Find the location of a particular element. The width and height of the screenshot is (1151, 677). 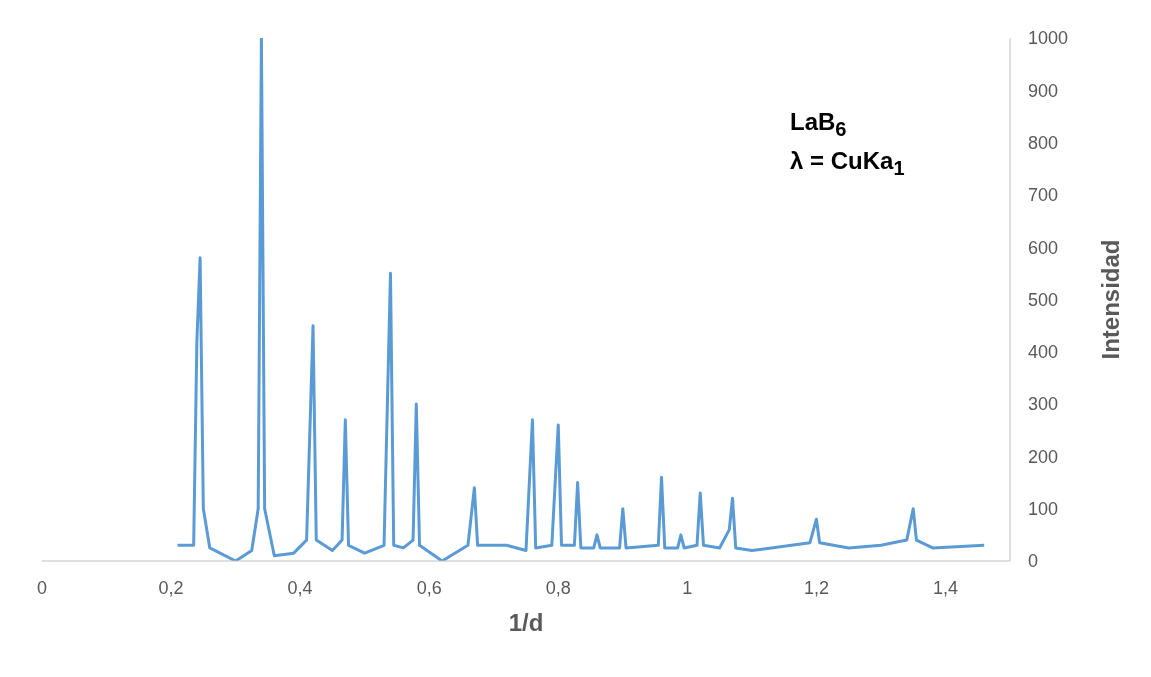

x-tick-label: 0,2 is located at coordinates (171, 587).